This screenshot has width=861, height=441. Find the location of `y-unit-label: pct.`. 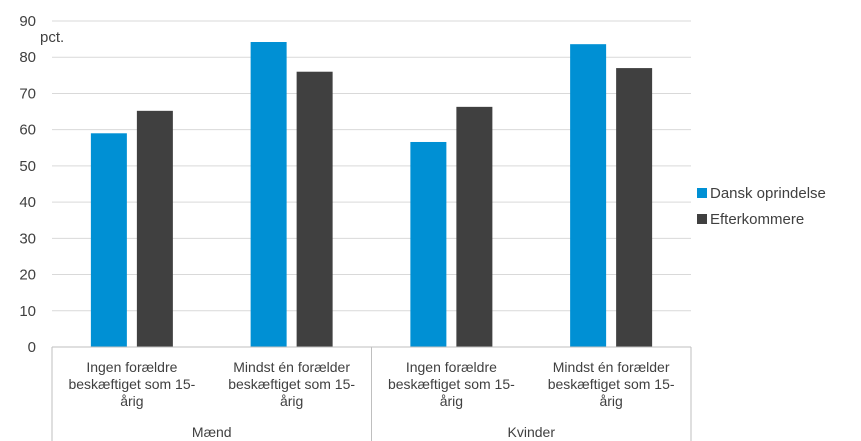

y-unit-label: pct. is located at coordinates (52, 37).